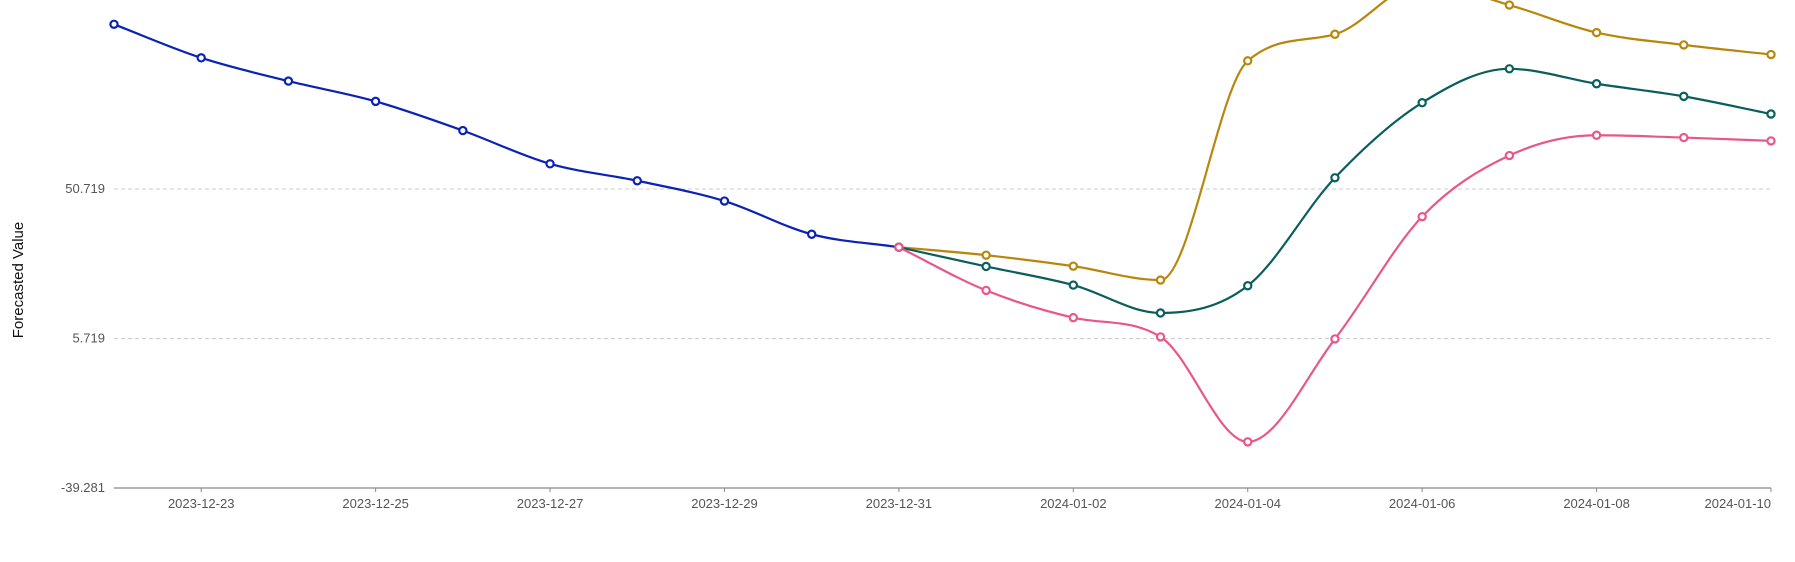 Image resolution: width=1795 pixels, height=562 pixels. I want to click on y-axis-ticks: -39.281 5.719 50.719, so click(83, 338).